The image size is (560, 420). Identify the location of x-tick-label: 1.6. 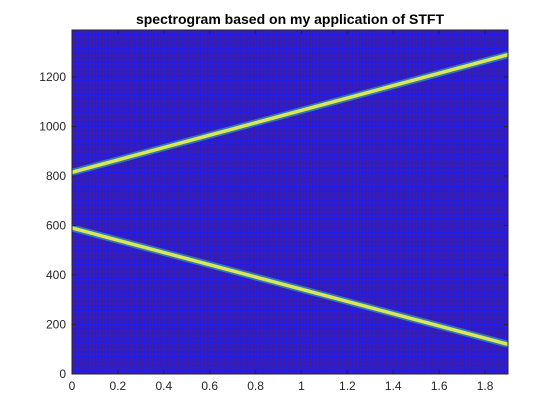
(439, 386).